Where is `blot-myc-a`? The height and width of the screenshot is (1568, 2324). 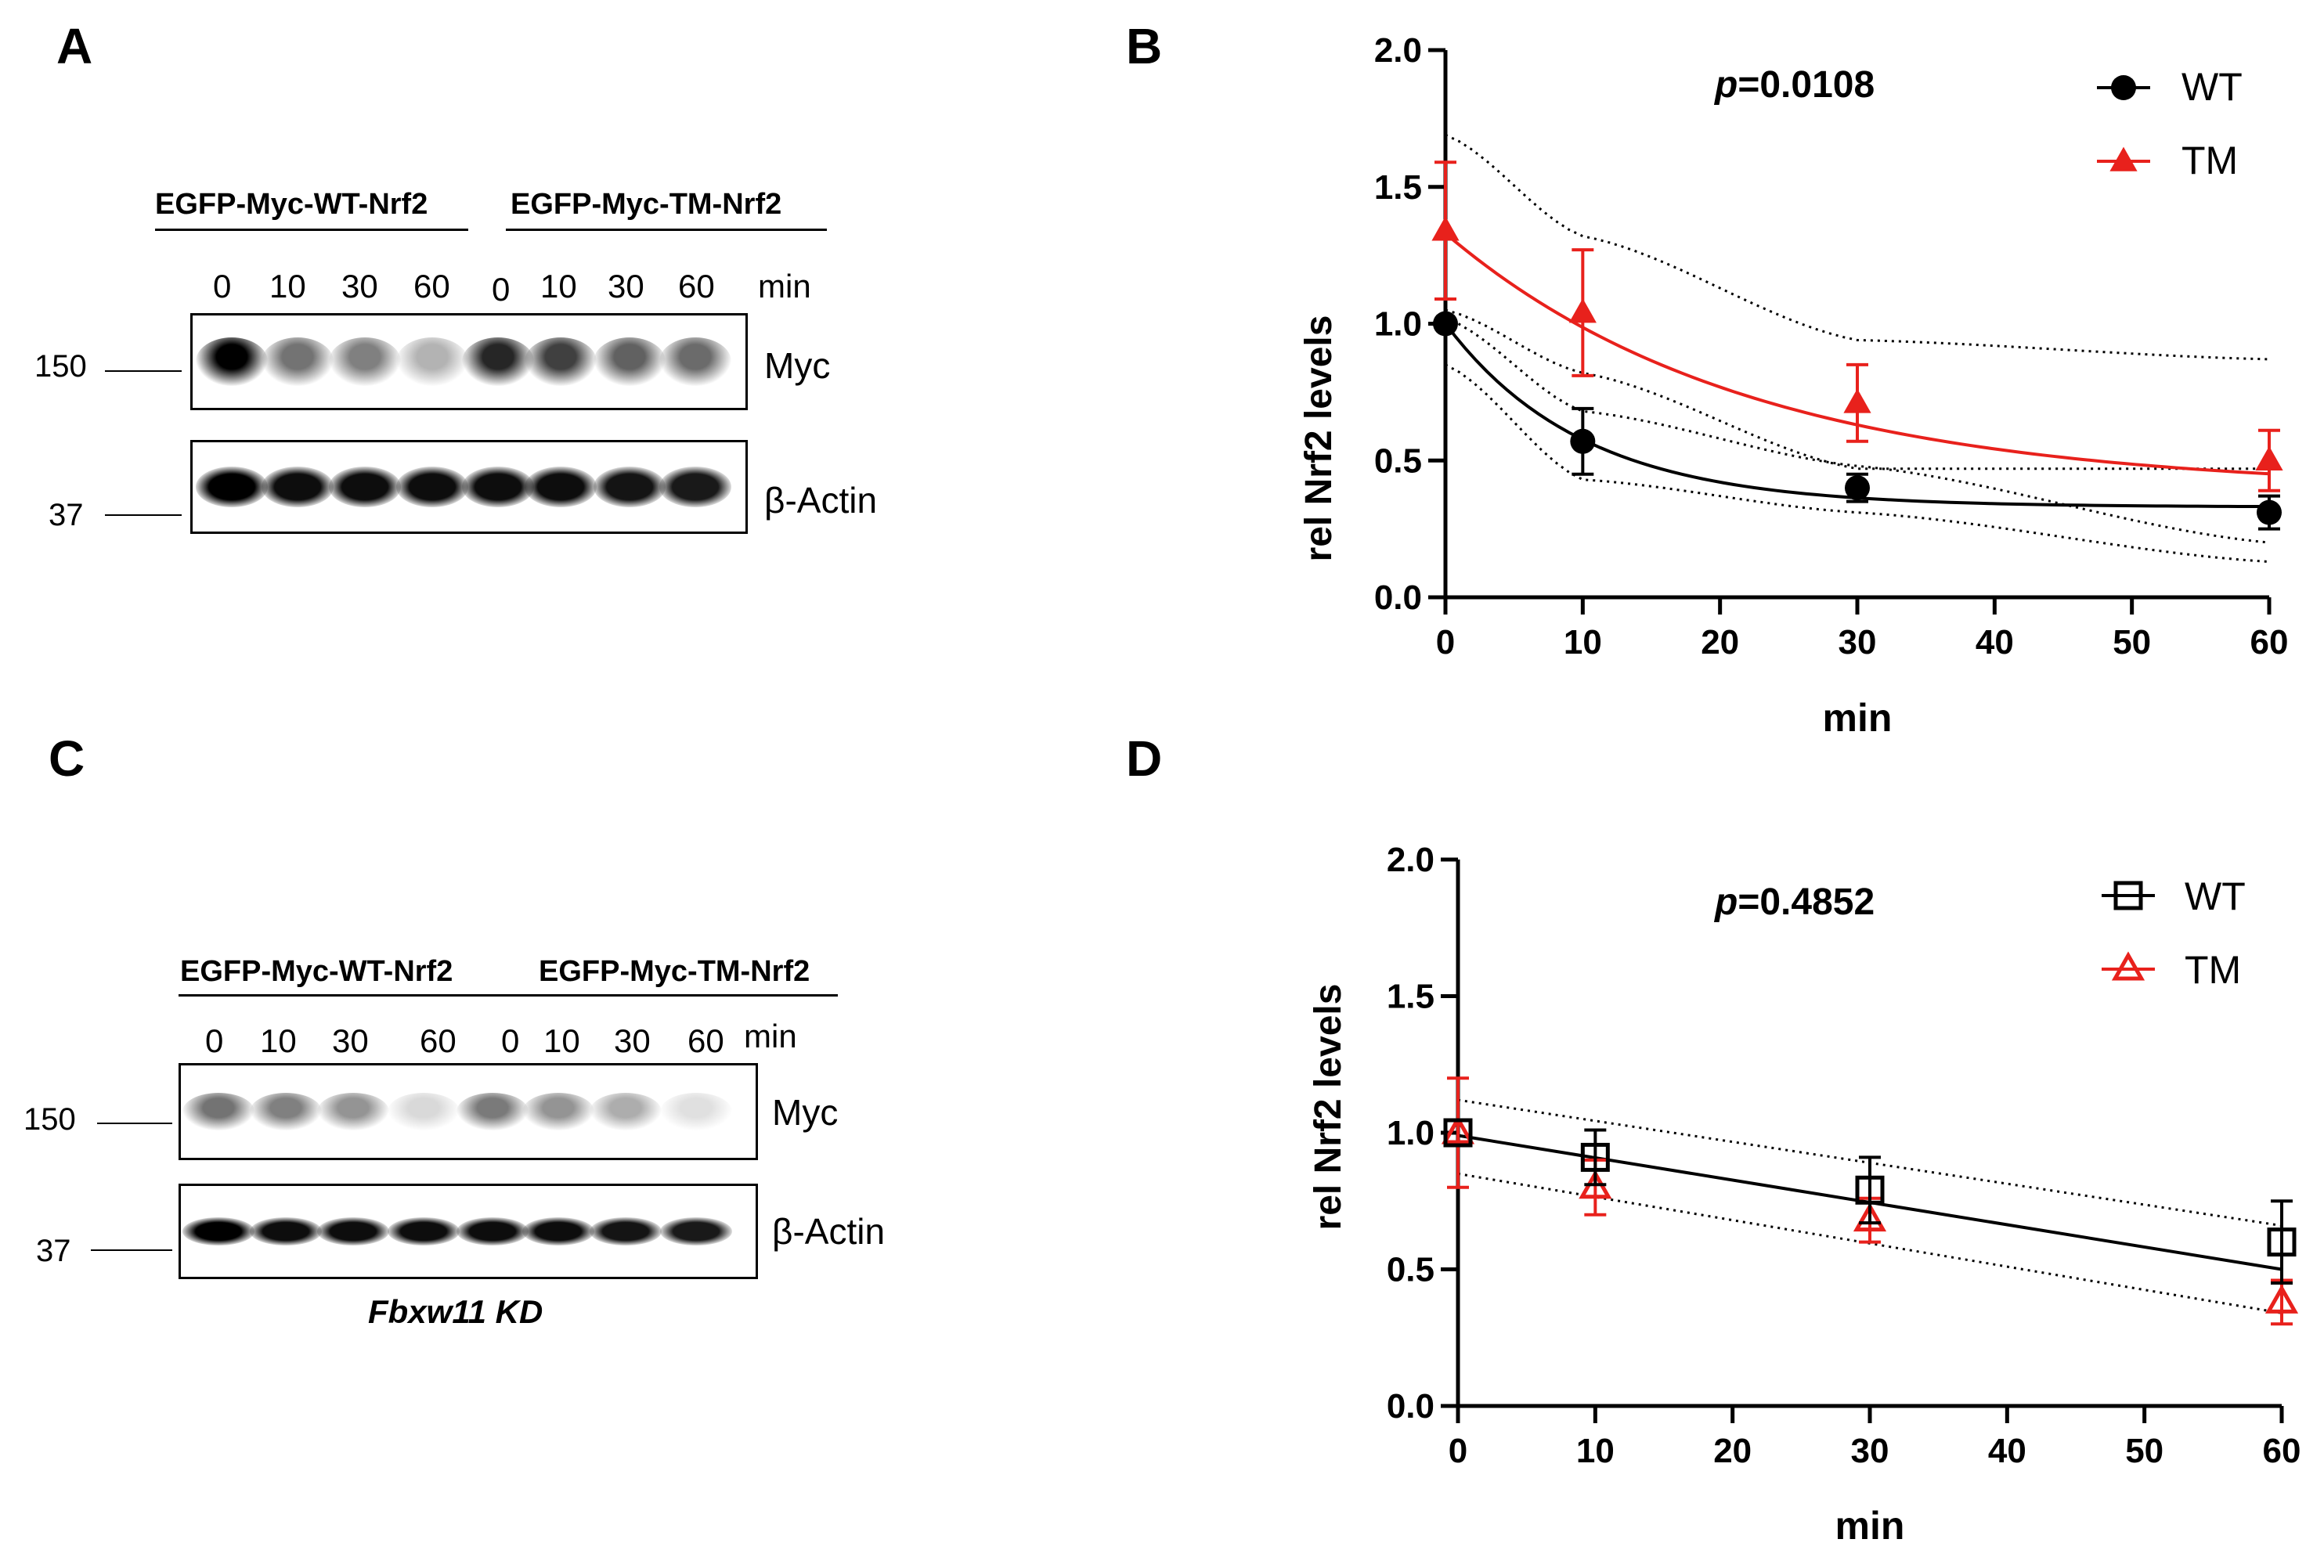
blot-myc-a is located at coordinates (469, 361).